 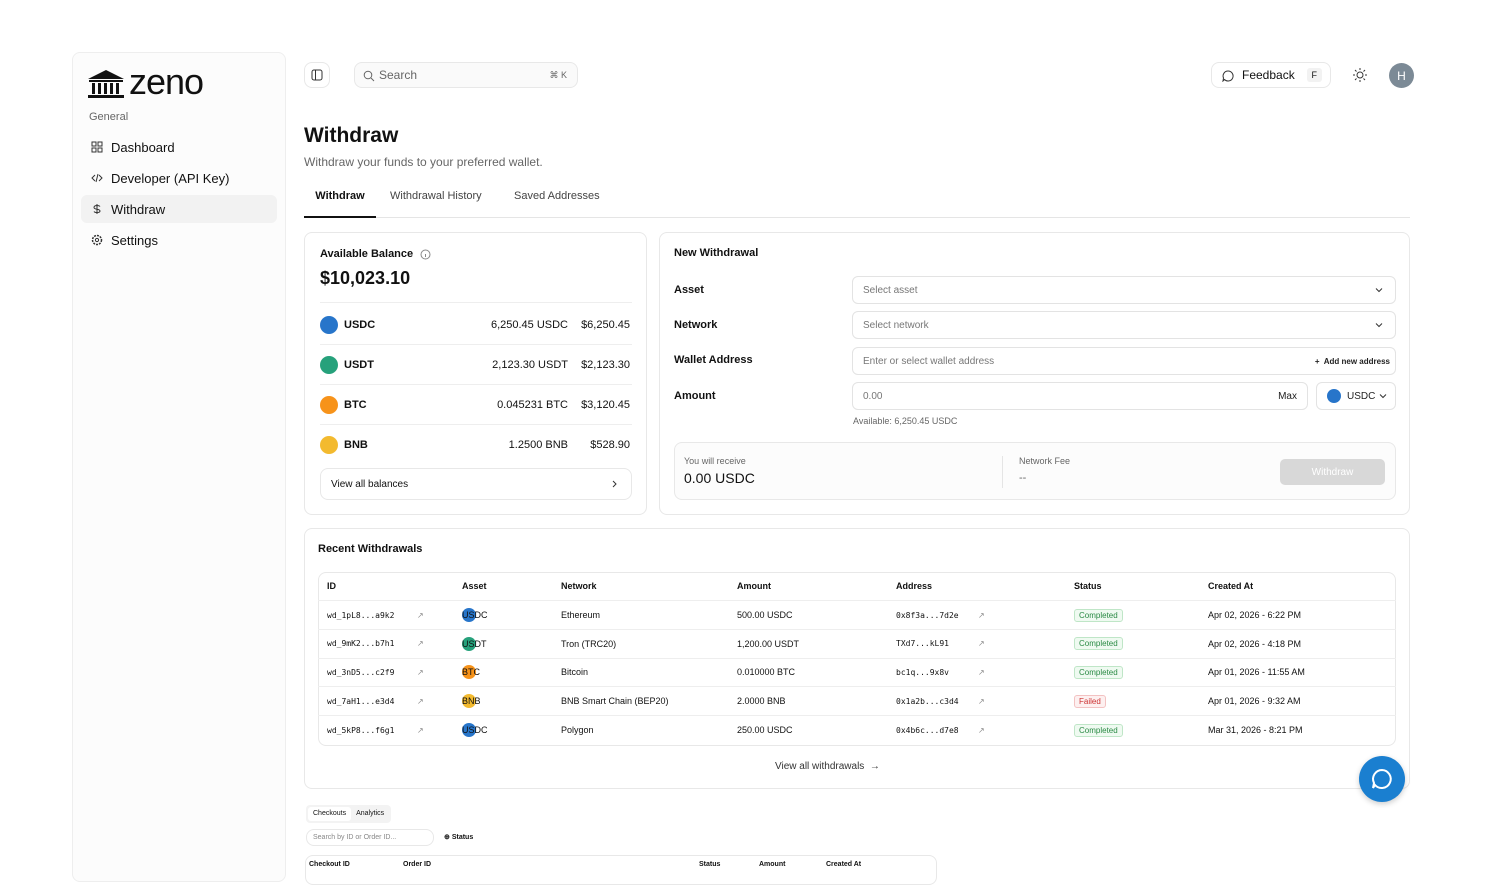 I want to click on table, so click(x=857, y=659).